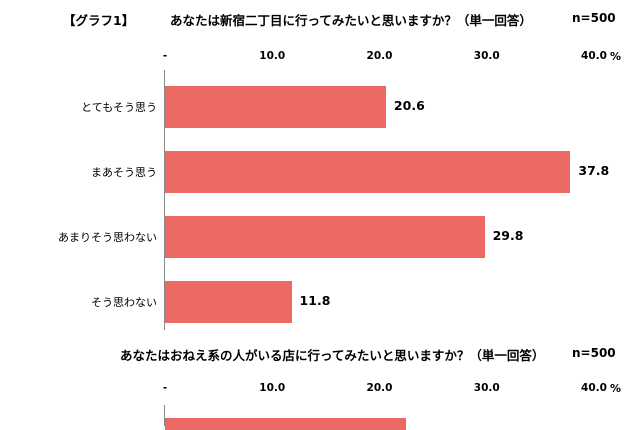 The width and height of the screenshot is (640, 430). Describe the element at coordinates (594, 170) in the screenshot. I see `data-label: 37.8` at that location.